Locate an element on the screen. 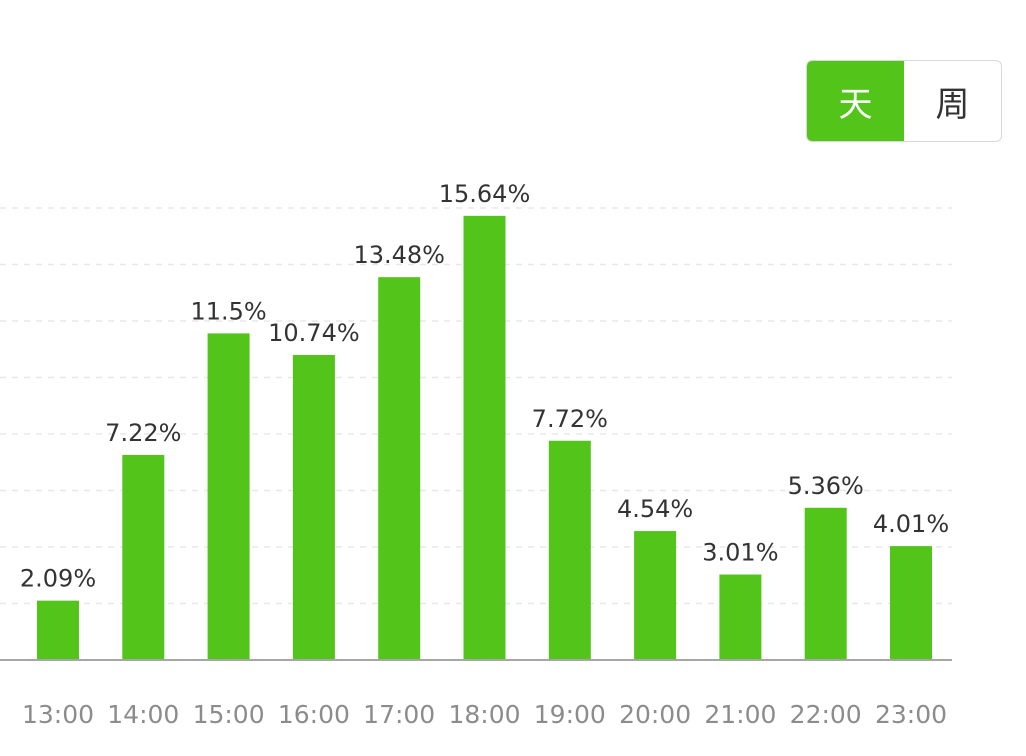 This screenshot has width=1026, height=756. value-label: 2.09% is located at coordinates (58, 579).